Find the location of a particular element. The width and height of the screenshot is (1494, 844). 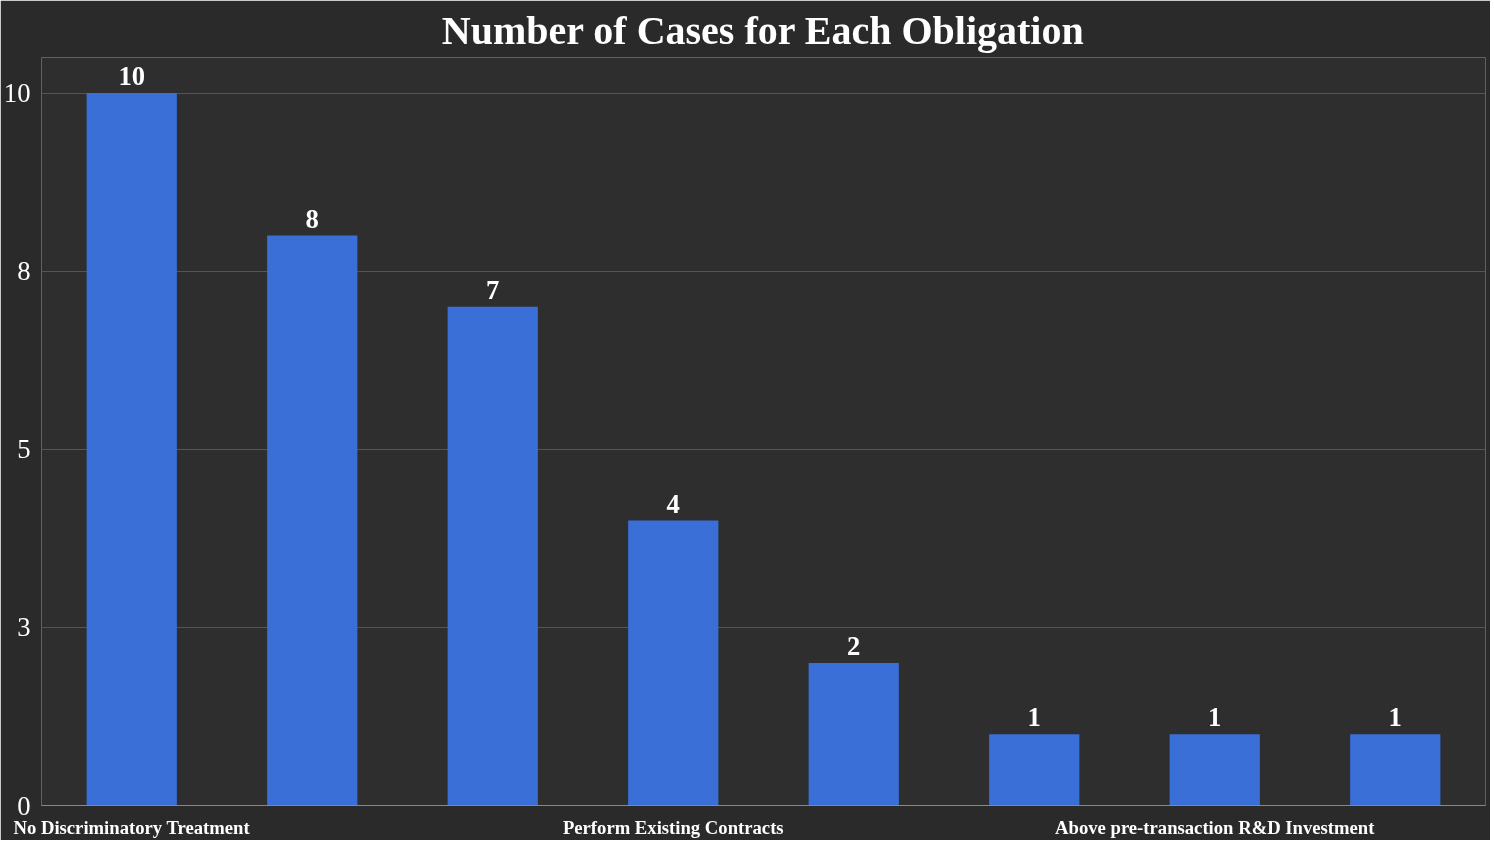

data-label: 8 is located at coordinates (312, 218).